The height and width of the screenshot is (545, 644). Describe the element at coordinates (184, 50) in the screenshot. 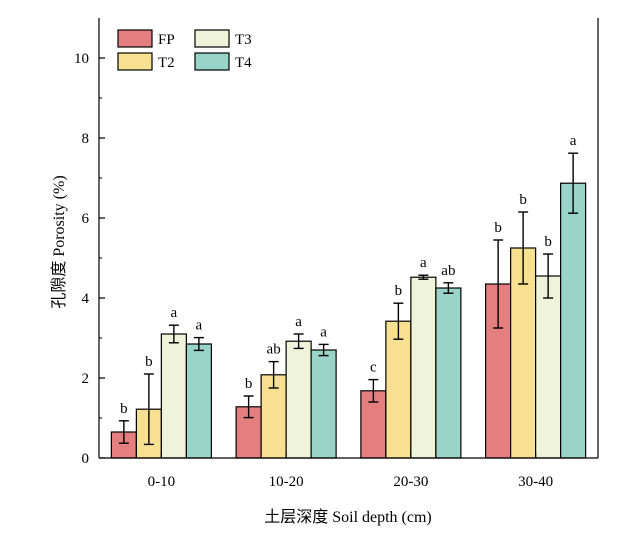

I see `legend: FP T2 T3 T4` at that location.